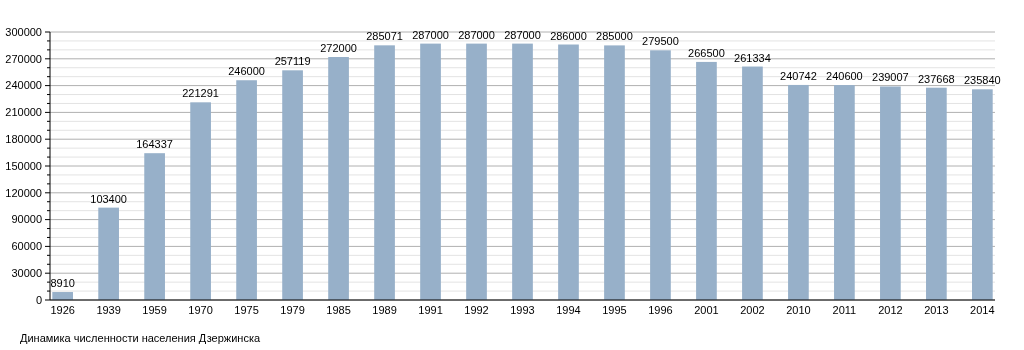 This screenshot has height=350, width=1024. I want to click on text: Динамика численности населения Дзержинска, so click(140, 338).